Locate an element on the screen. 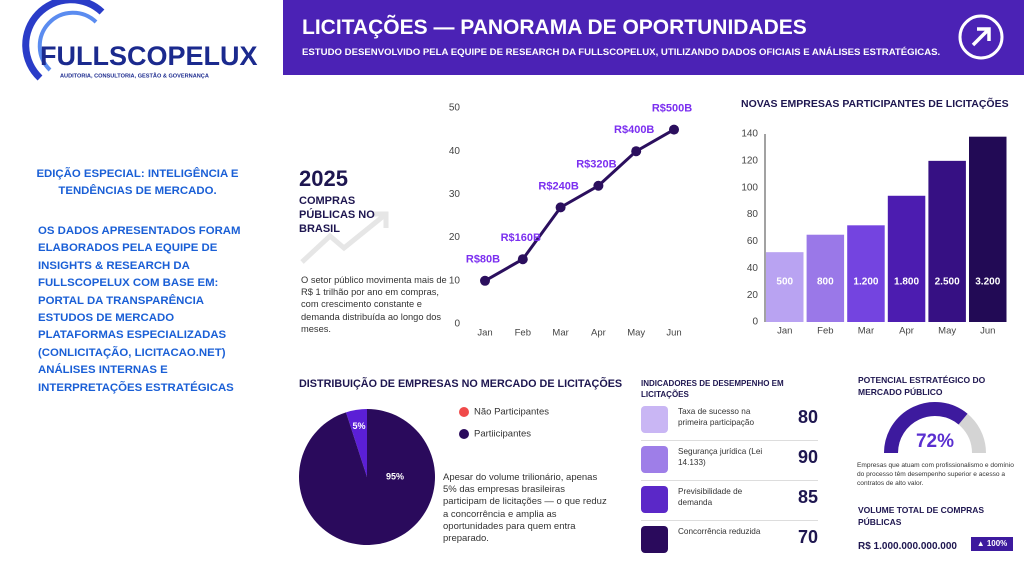  trend-icon is located at coordinates (344, 237).